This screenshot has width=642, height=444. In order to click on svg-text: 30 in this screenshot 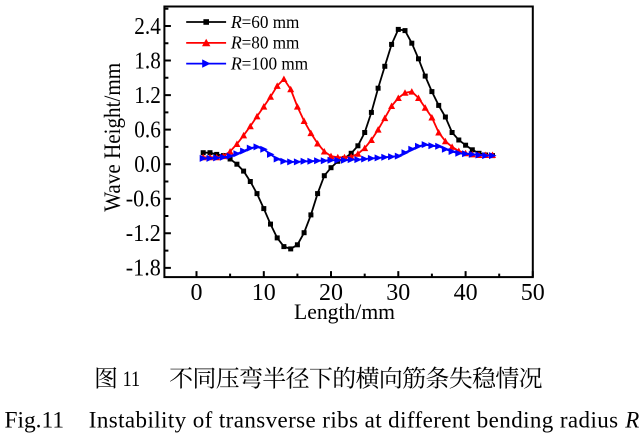, I will do `click(398, 293)`.